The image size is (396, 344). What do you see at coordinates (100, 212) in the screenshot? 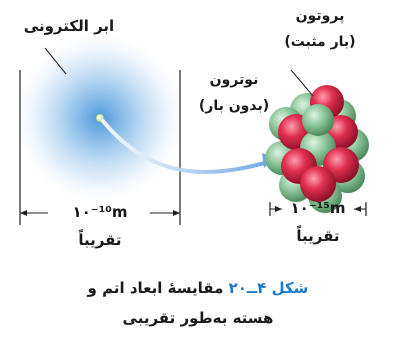
I see `atom-size-label: ۱۰⁻¹⁰m` at bounding box center [100, 212].